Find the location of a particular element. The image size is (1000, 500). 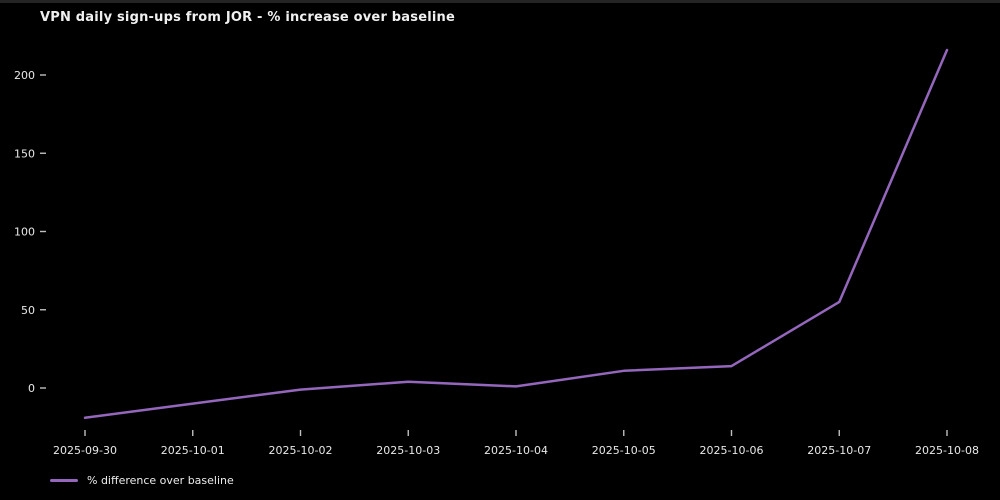

y-tick-label: 50 is located at coordinates (28, 310).